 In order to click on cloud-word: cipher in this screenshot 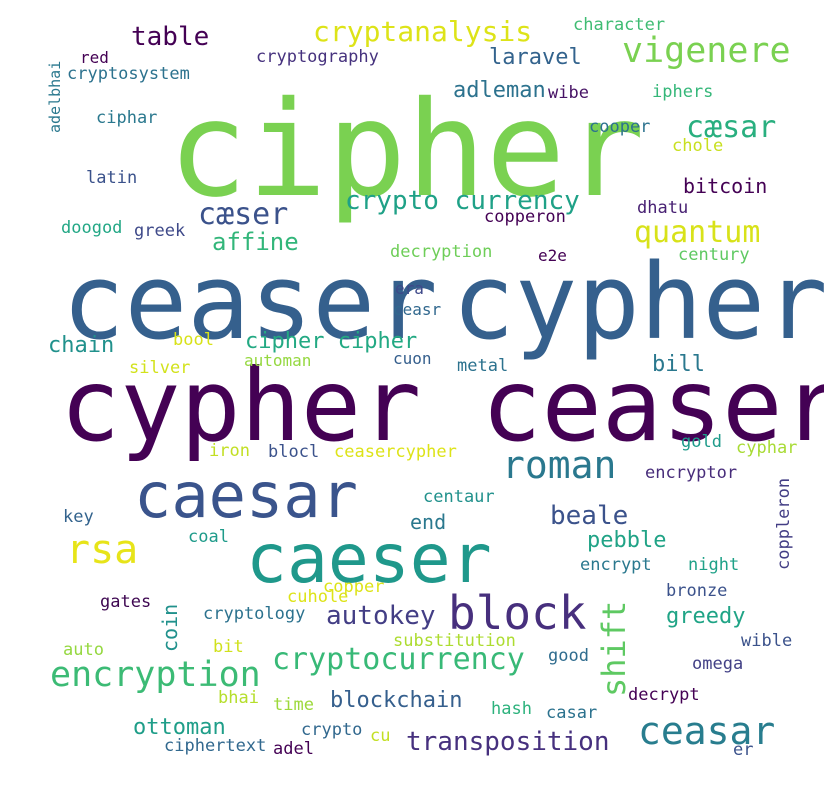, I will do `click(406, 150)`.